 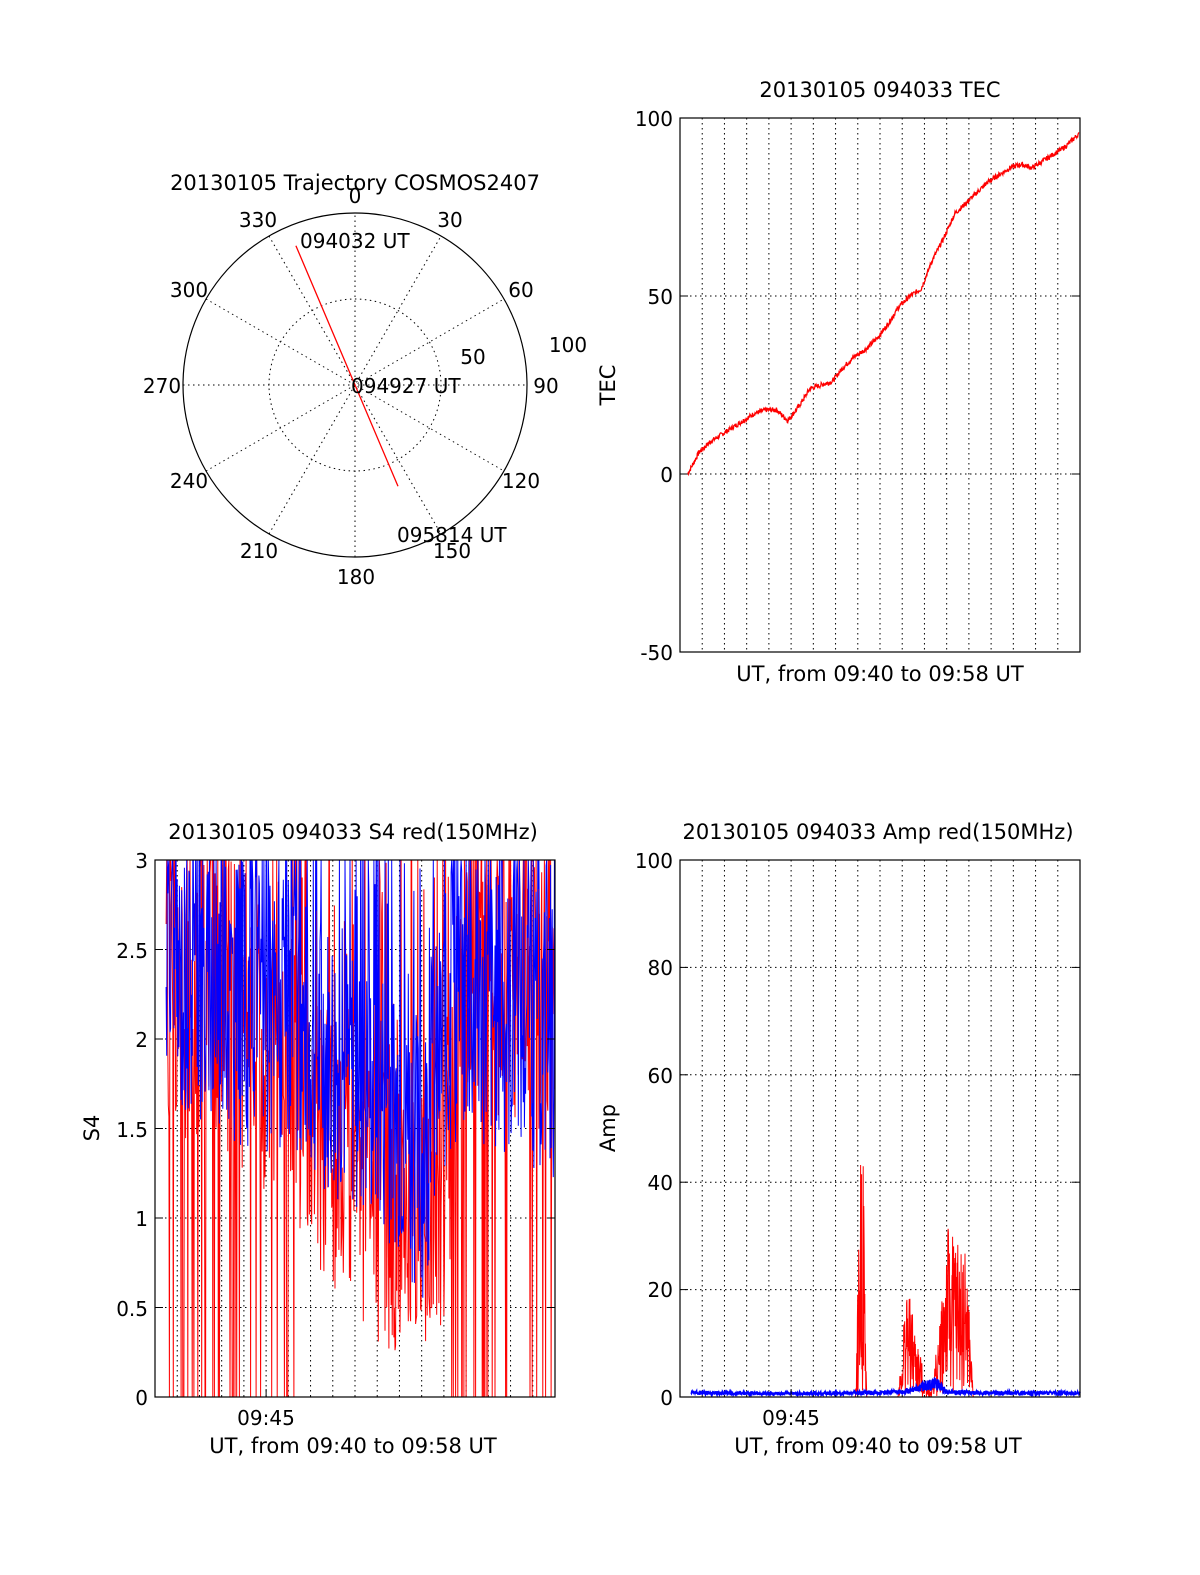 I want to click on azimuth-label-0: 0, so click(x=355, y=196).